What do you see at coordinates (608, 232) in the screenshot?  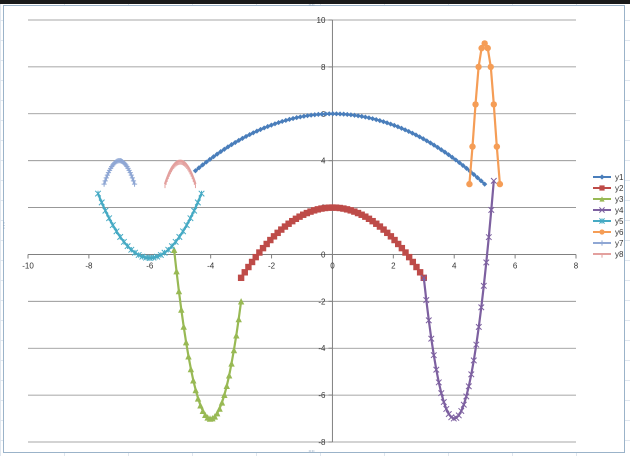 I see `legend-entry-y6: y6` at bounding box center [608, 232].